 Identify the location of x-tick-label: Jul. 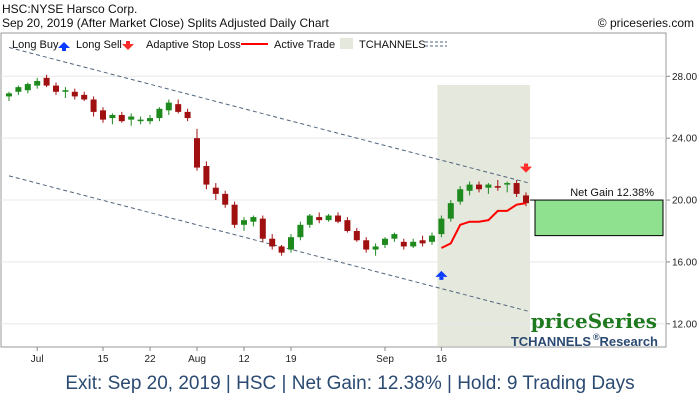
(37, 359).